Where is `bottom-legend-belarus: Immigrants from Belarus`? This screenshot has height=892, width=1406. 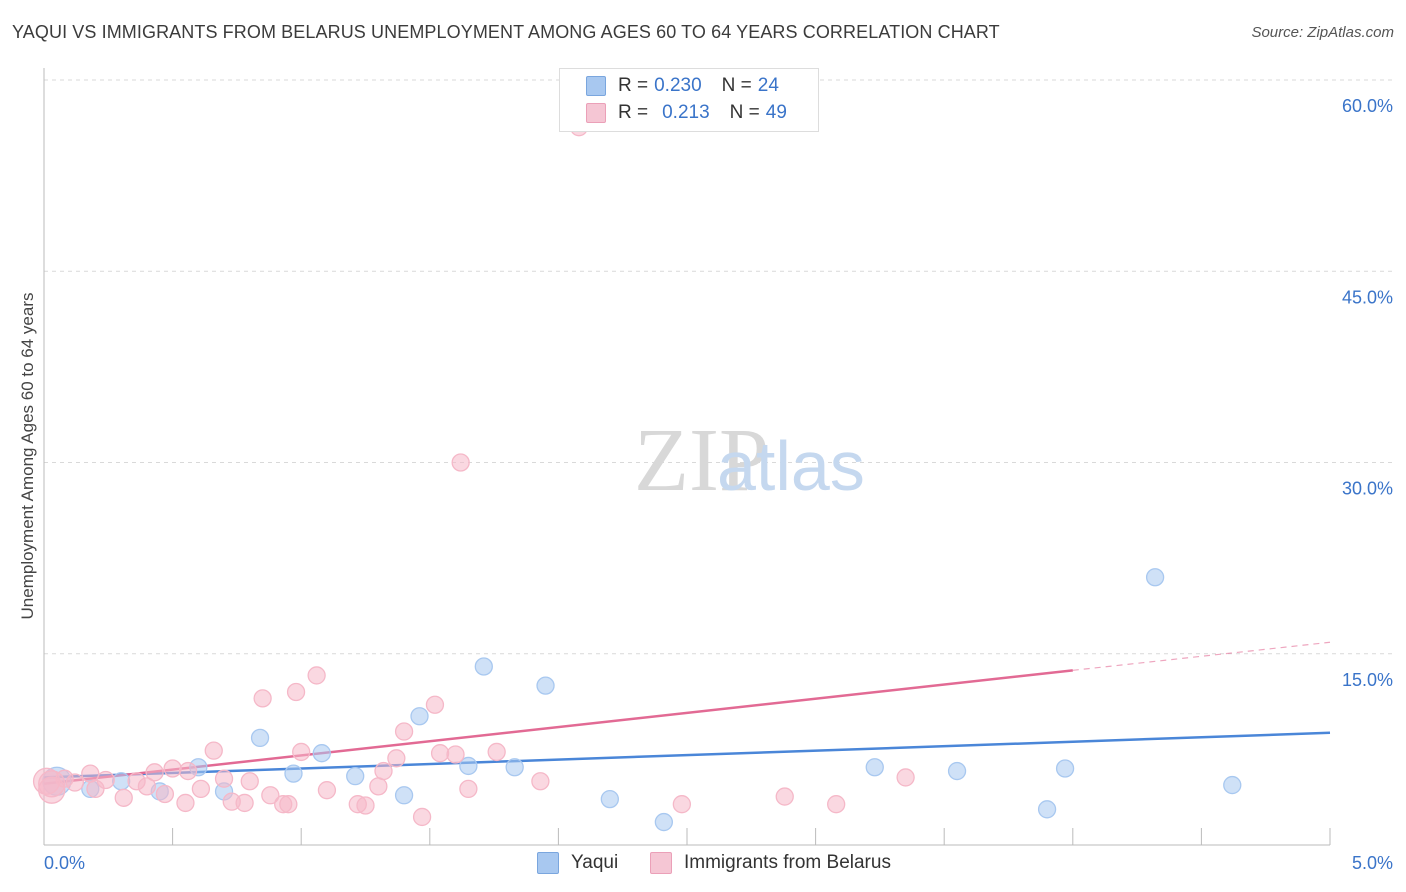 bottom-legend-belarus: Immigrants from Belarus is located at coordinates (770, 863).